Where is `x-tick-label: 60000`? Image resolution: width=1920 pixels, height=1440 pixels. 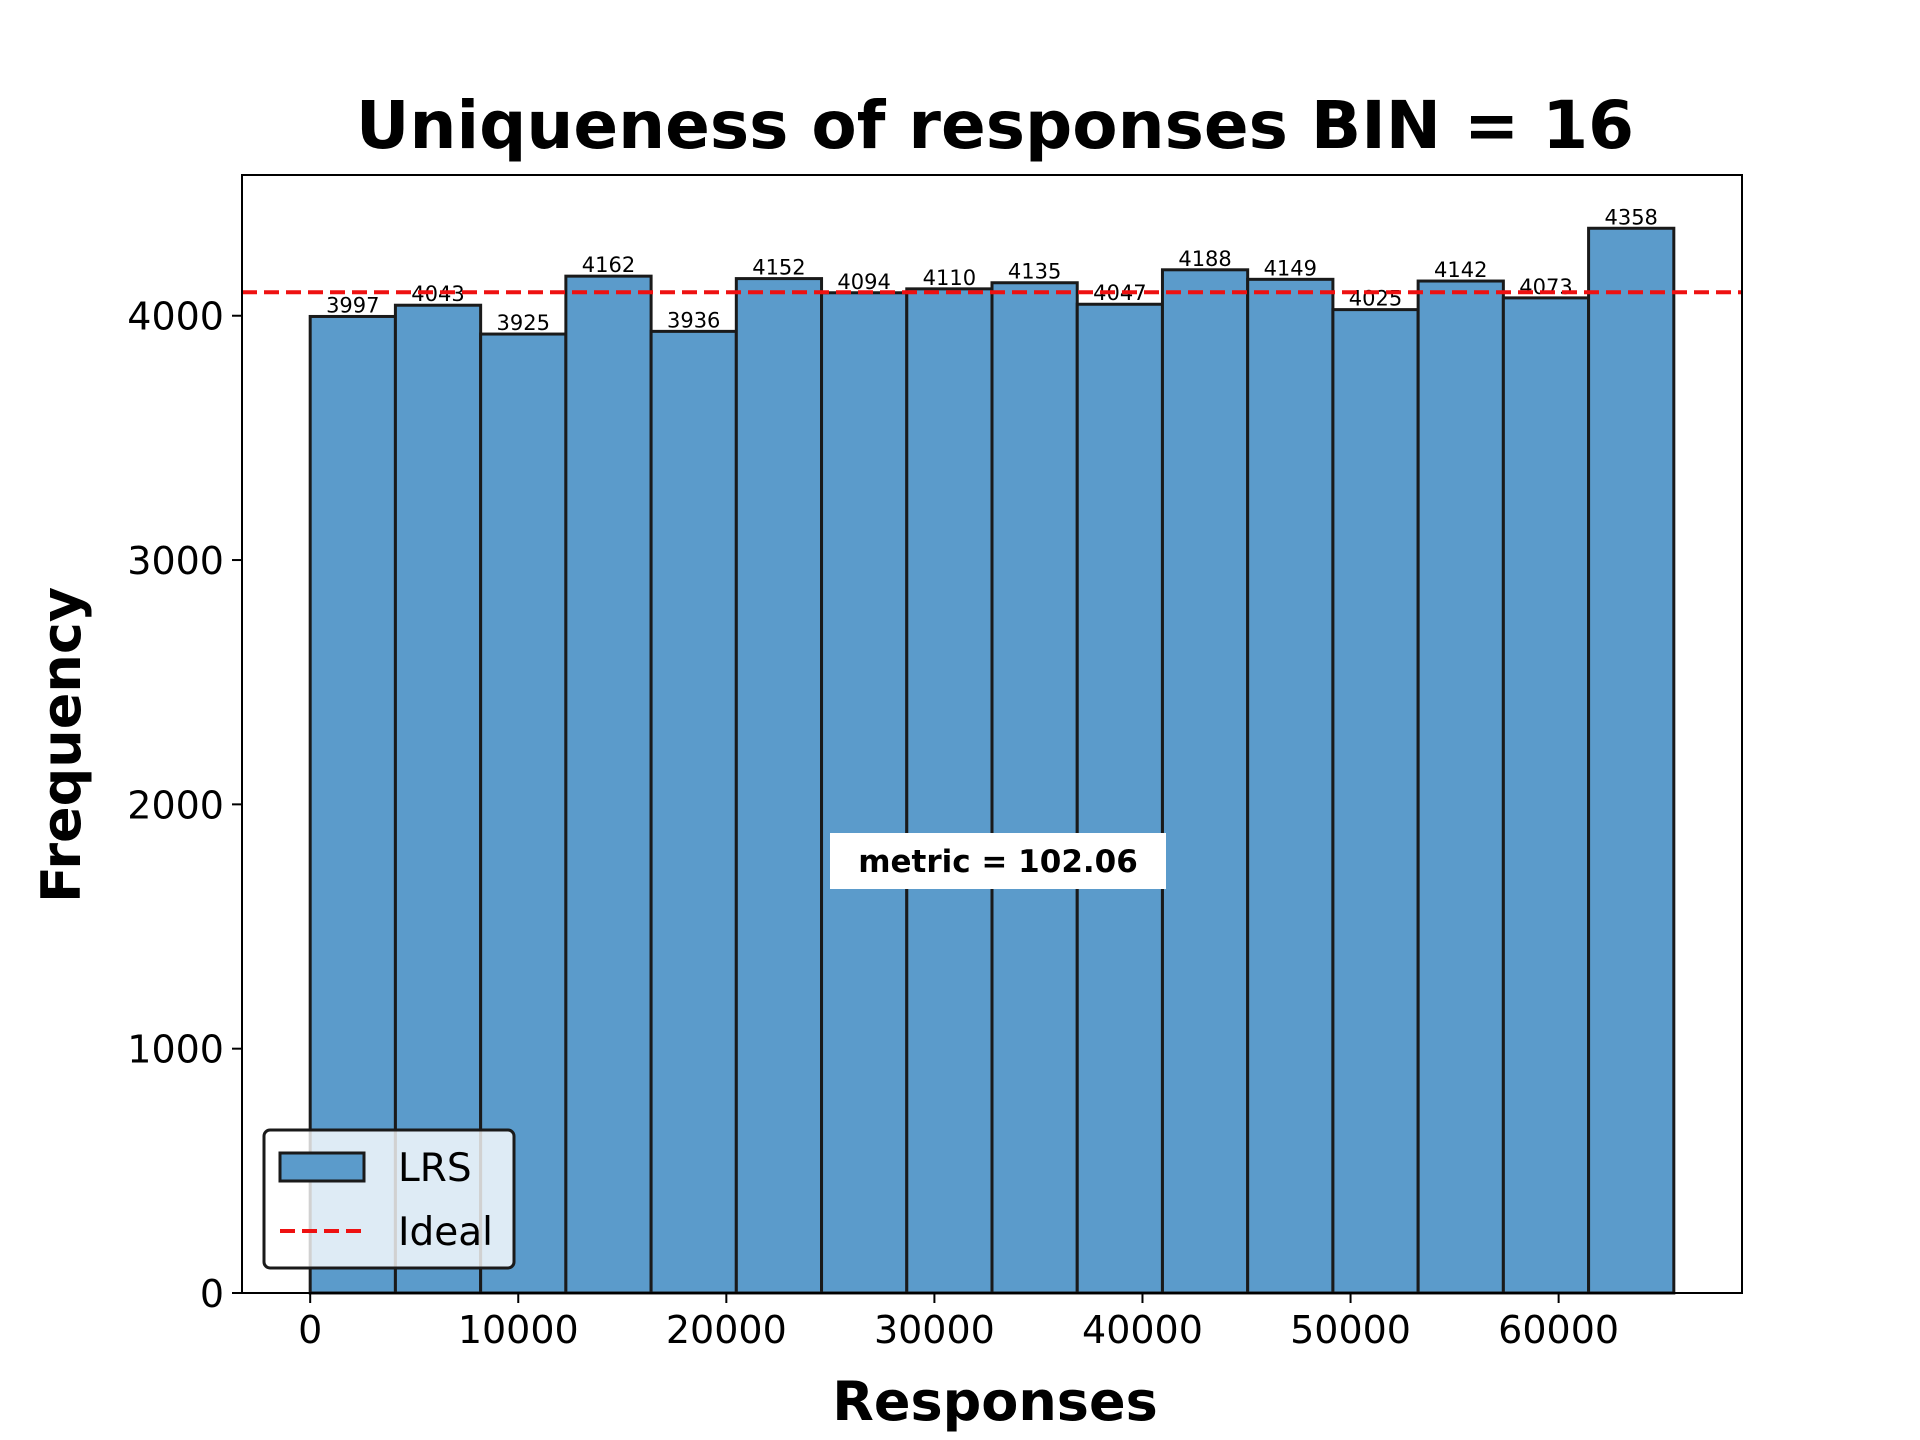
x-tick-label: 60000 is located at coordinates (1558, 1330).